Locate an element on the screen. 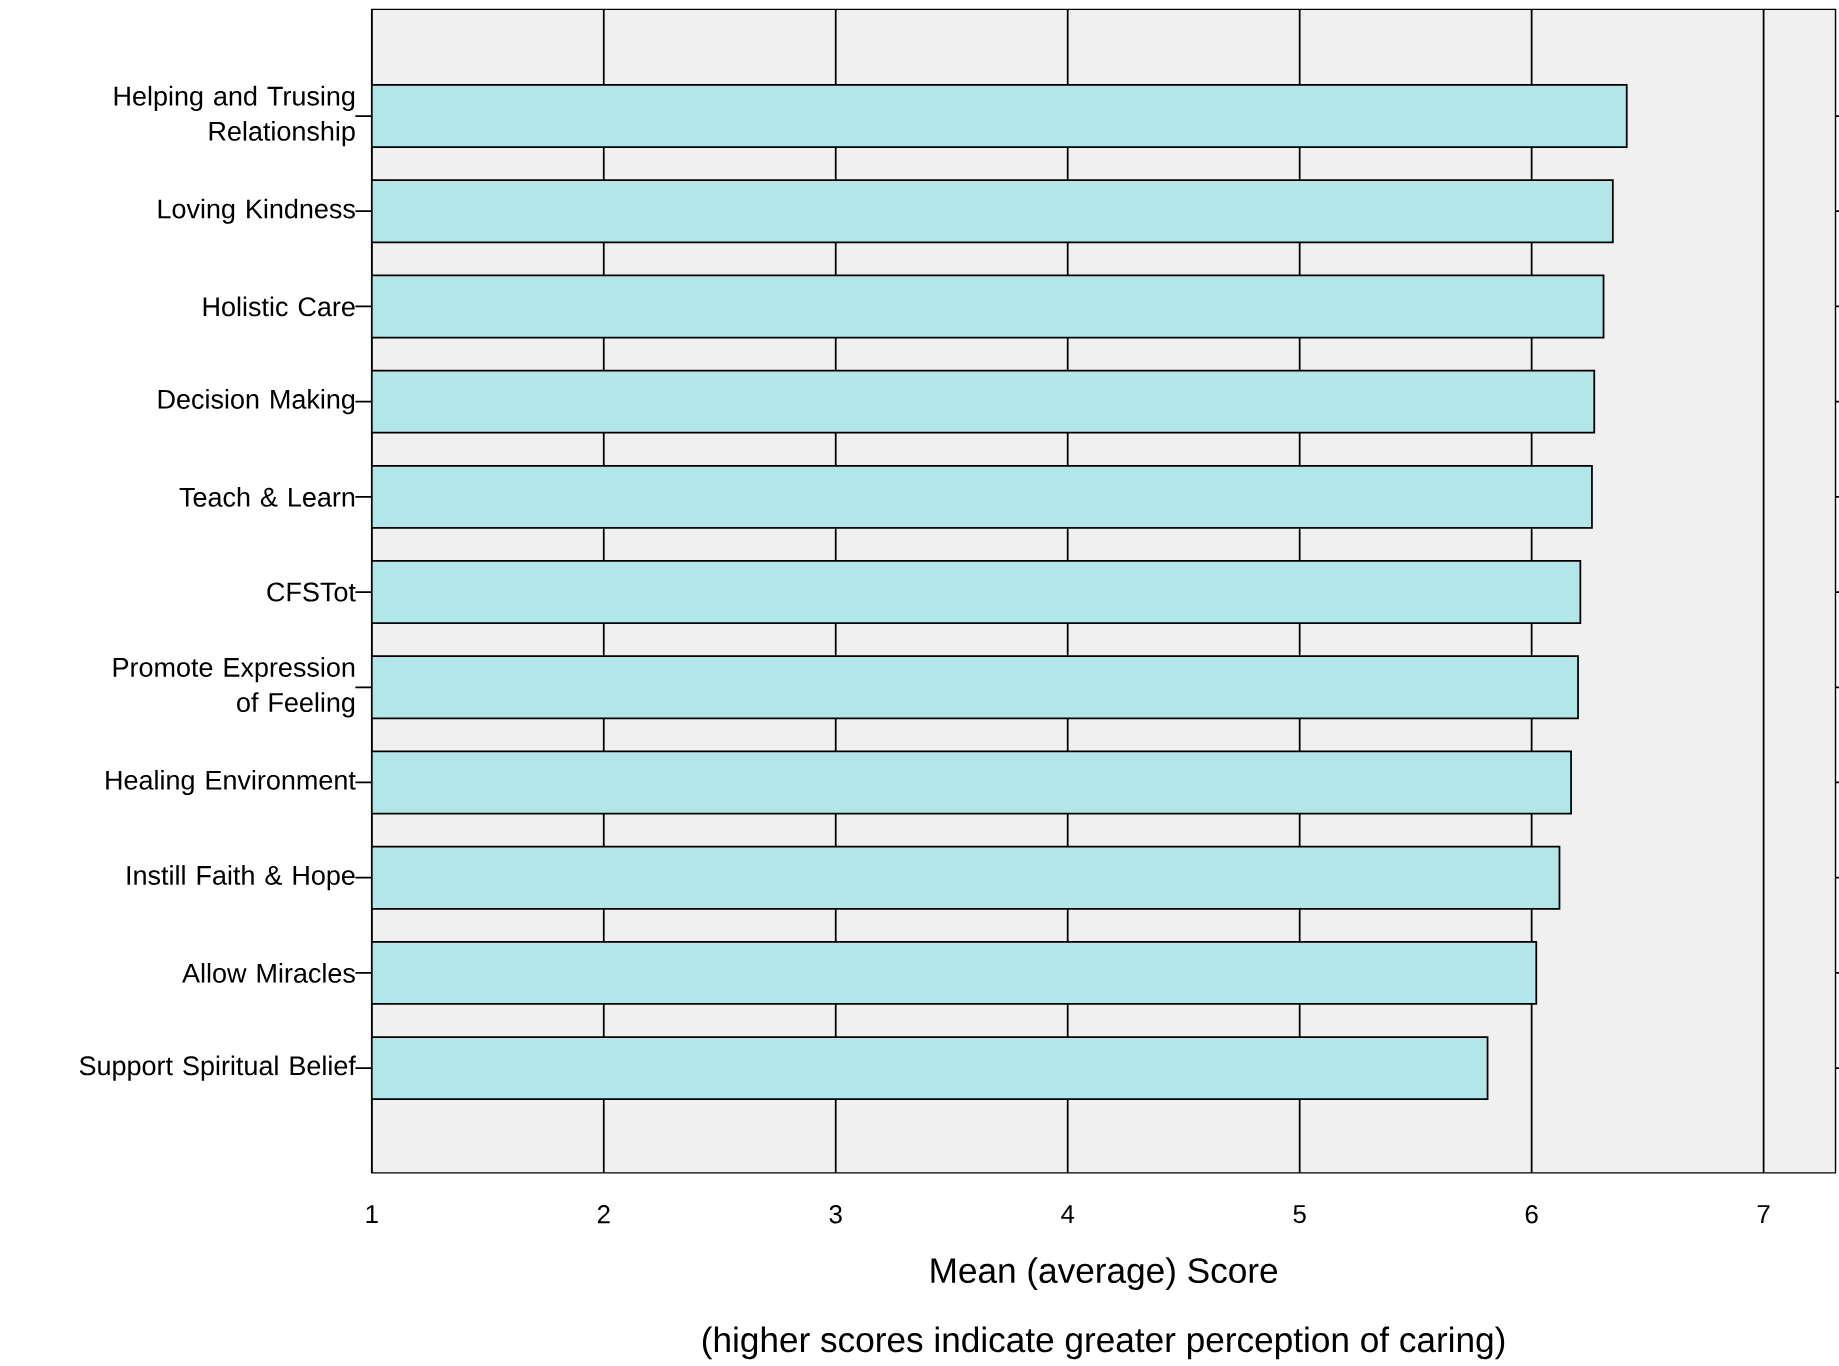 The height and width of the screenshot is (1366, 1839). y-tick-label: Instill Faith & Hope is located at coordinates (241, 877).